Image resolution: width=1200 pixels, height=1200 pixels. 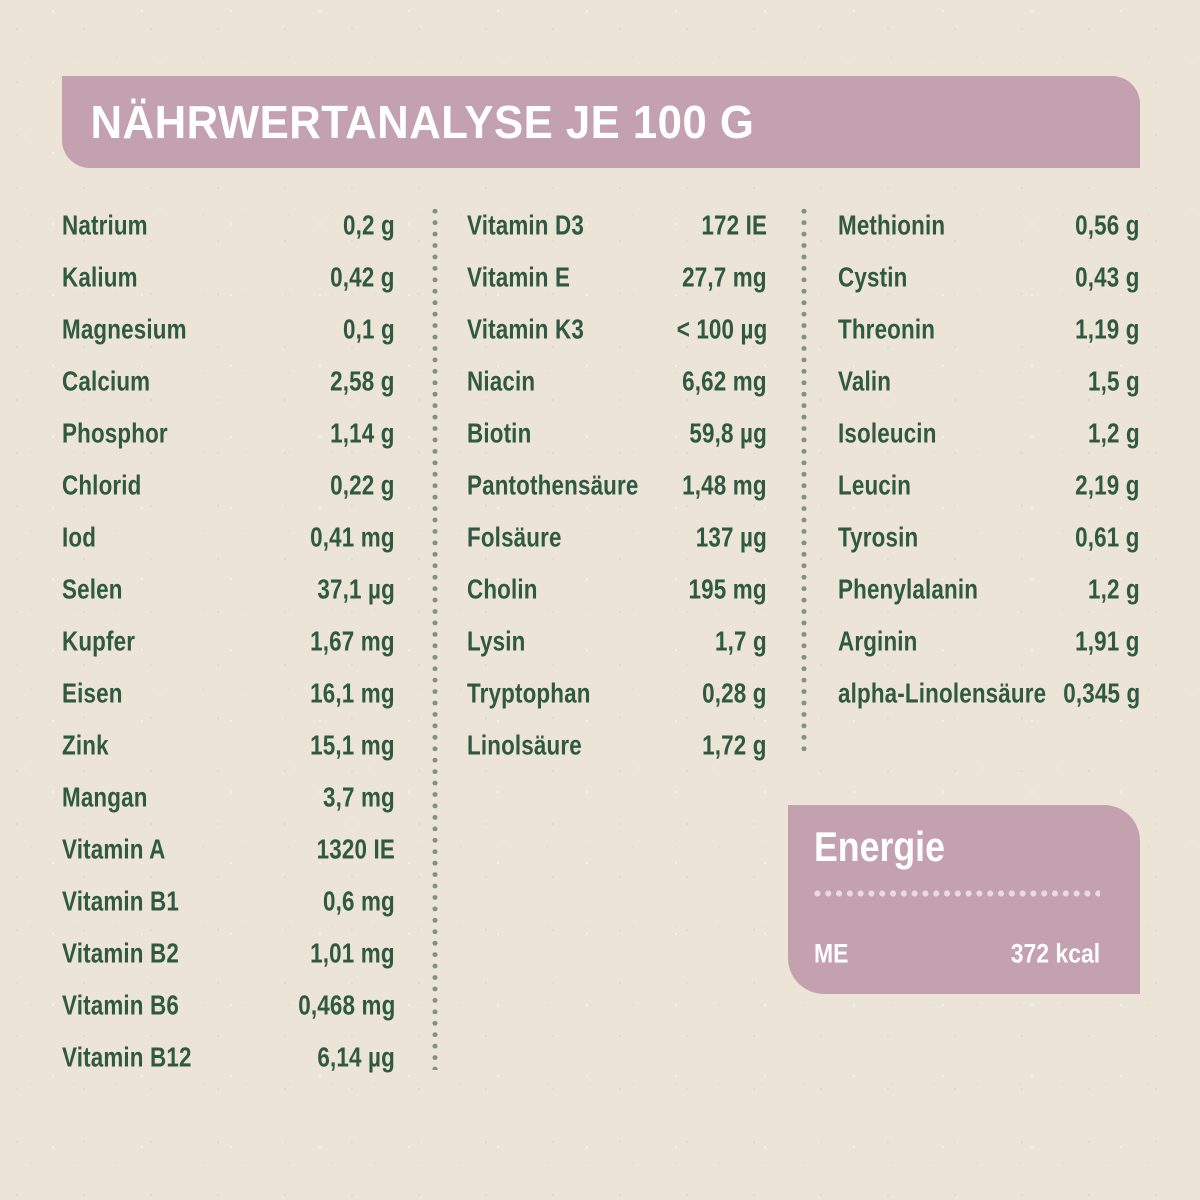 I want to click on nutrient-name: Leucin, so click(x=875, y=485).